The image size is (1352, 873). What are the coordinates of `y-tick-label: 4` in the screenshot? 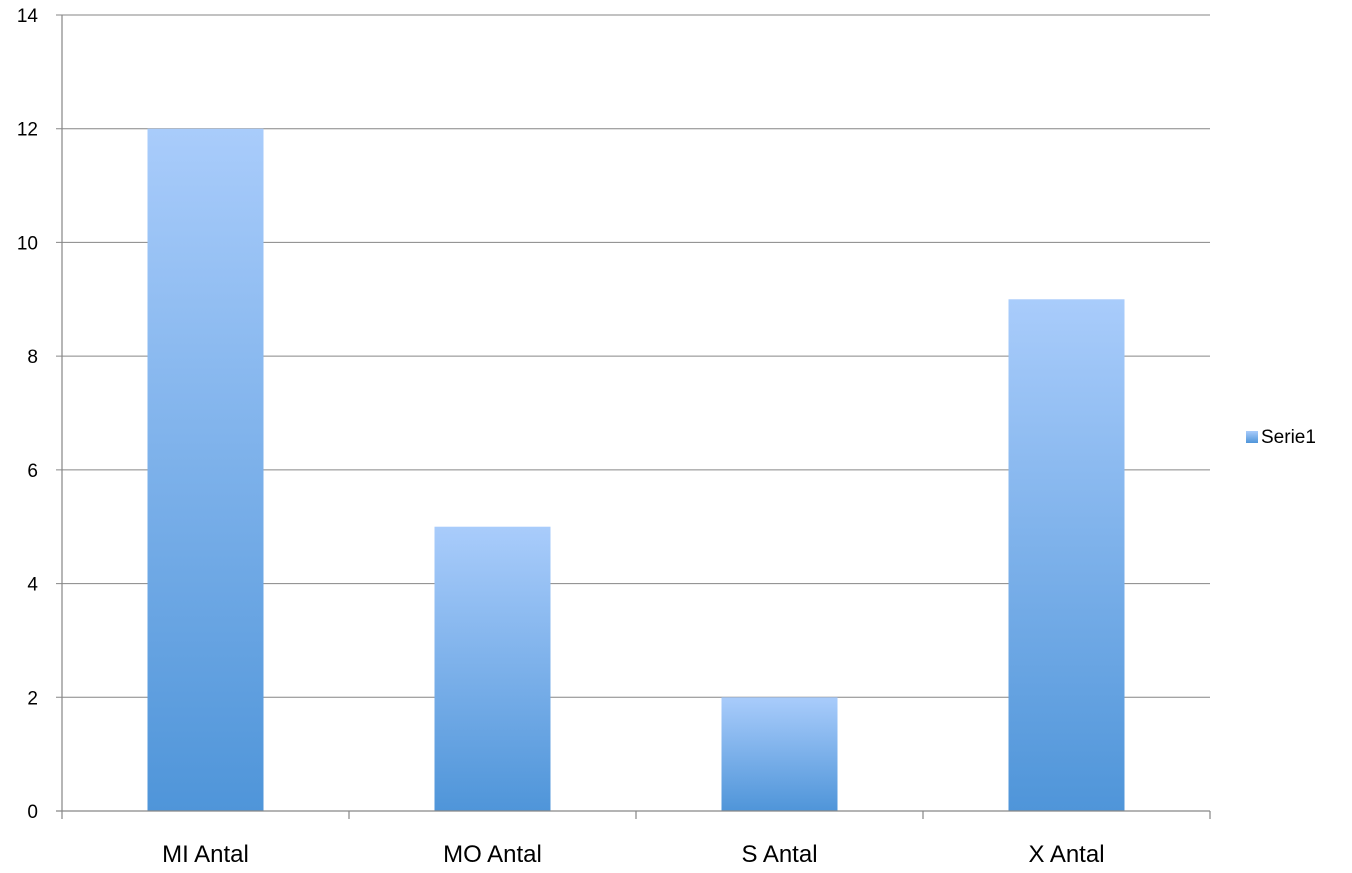 It's located at (32, 585).